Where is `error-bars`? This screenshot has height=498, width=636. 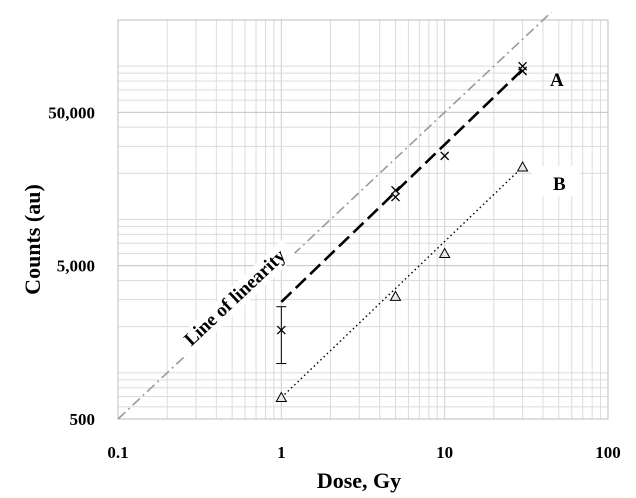
error-bars is located at coordinates (281, 335).